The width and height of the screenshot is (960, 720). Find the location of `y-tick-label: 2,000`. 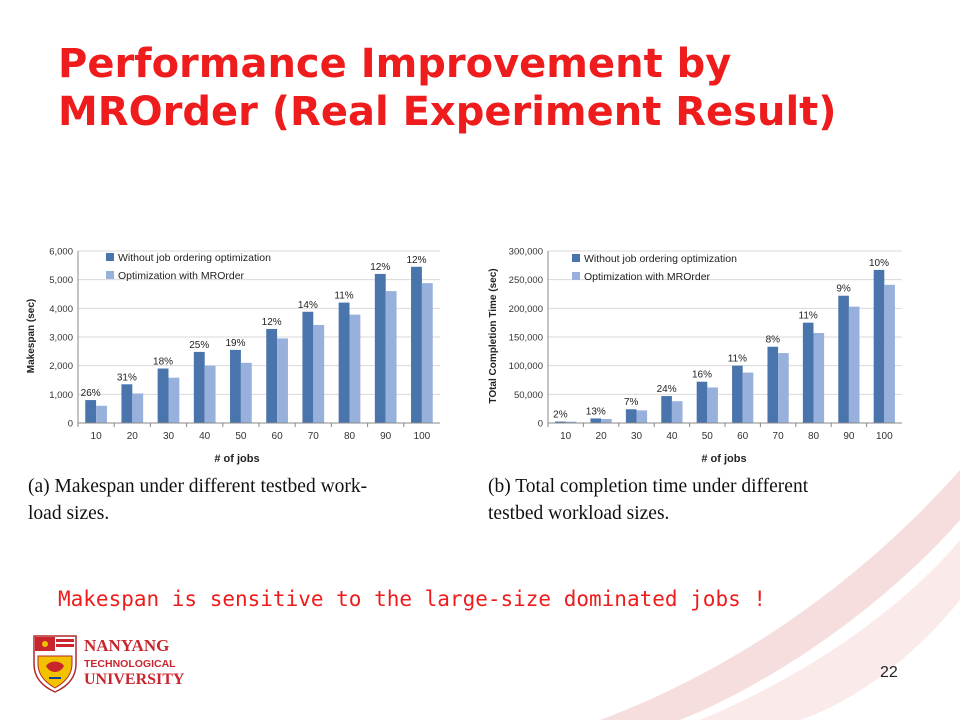

y-tick-label: 2,000 is located at coordinates (61, 366).